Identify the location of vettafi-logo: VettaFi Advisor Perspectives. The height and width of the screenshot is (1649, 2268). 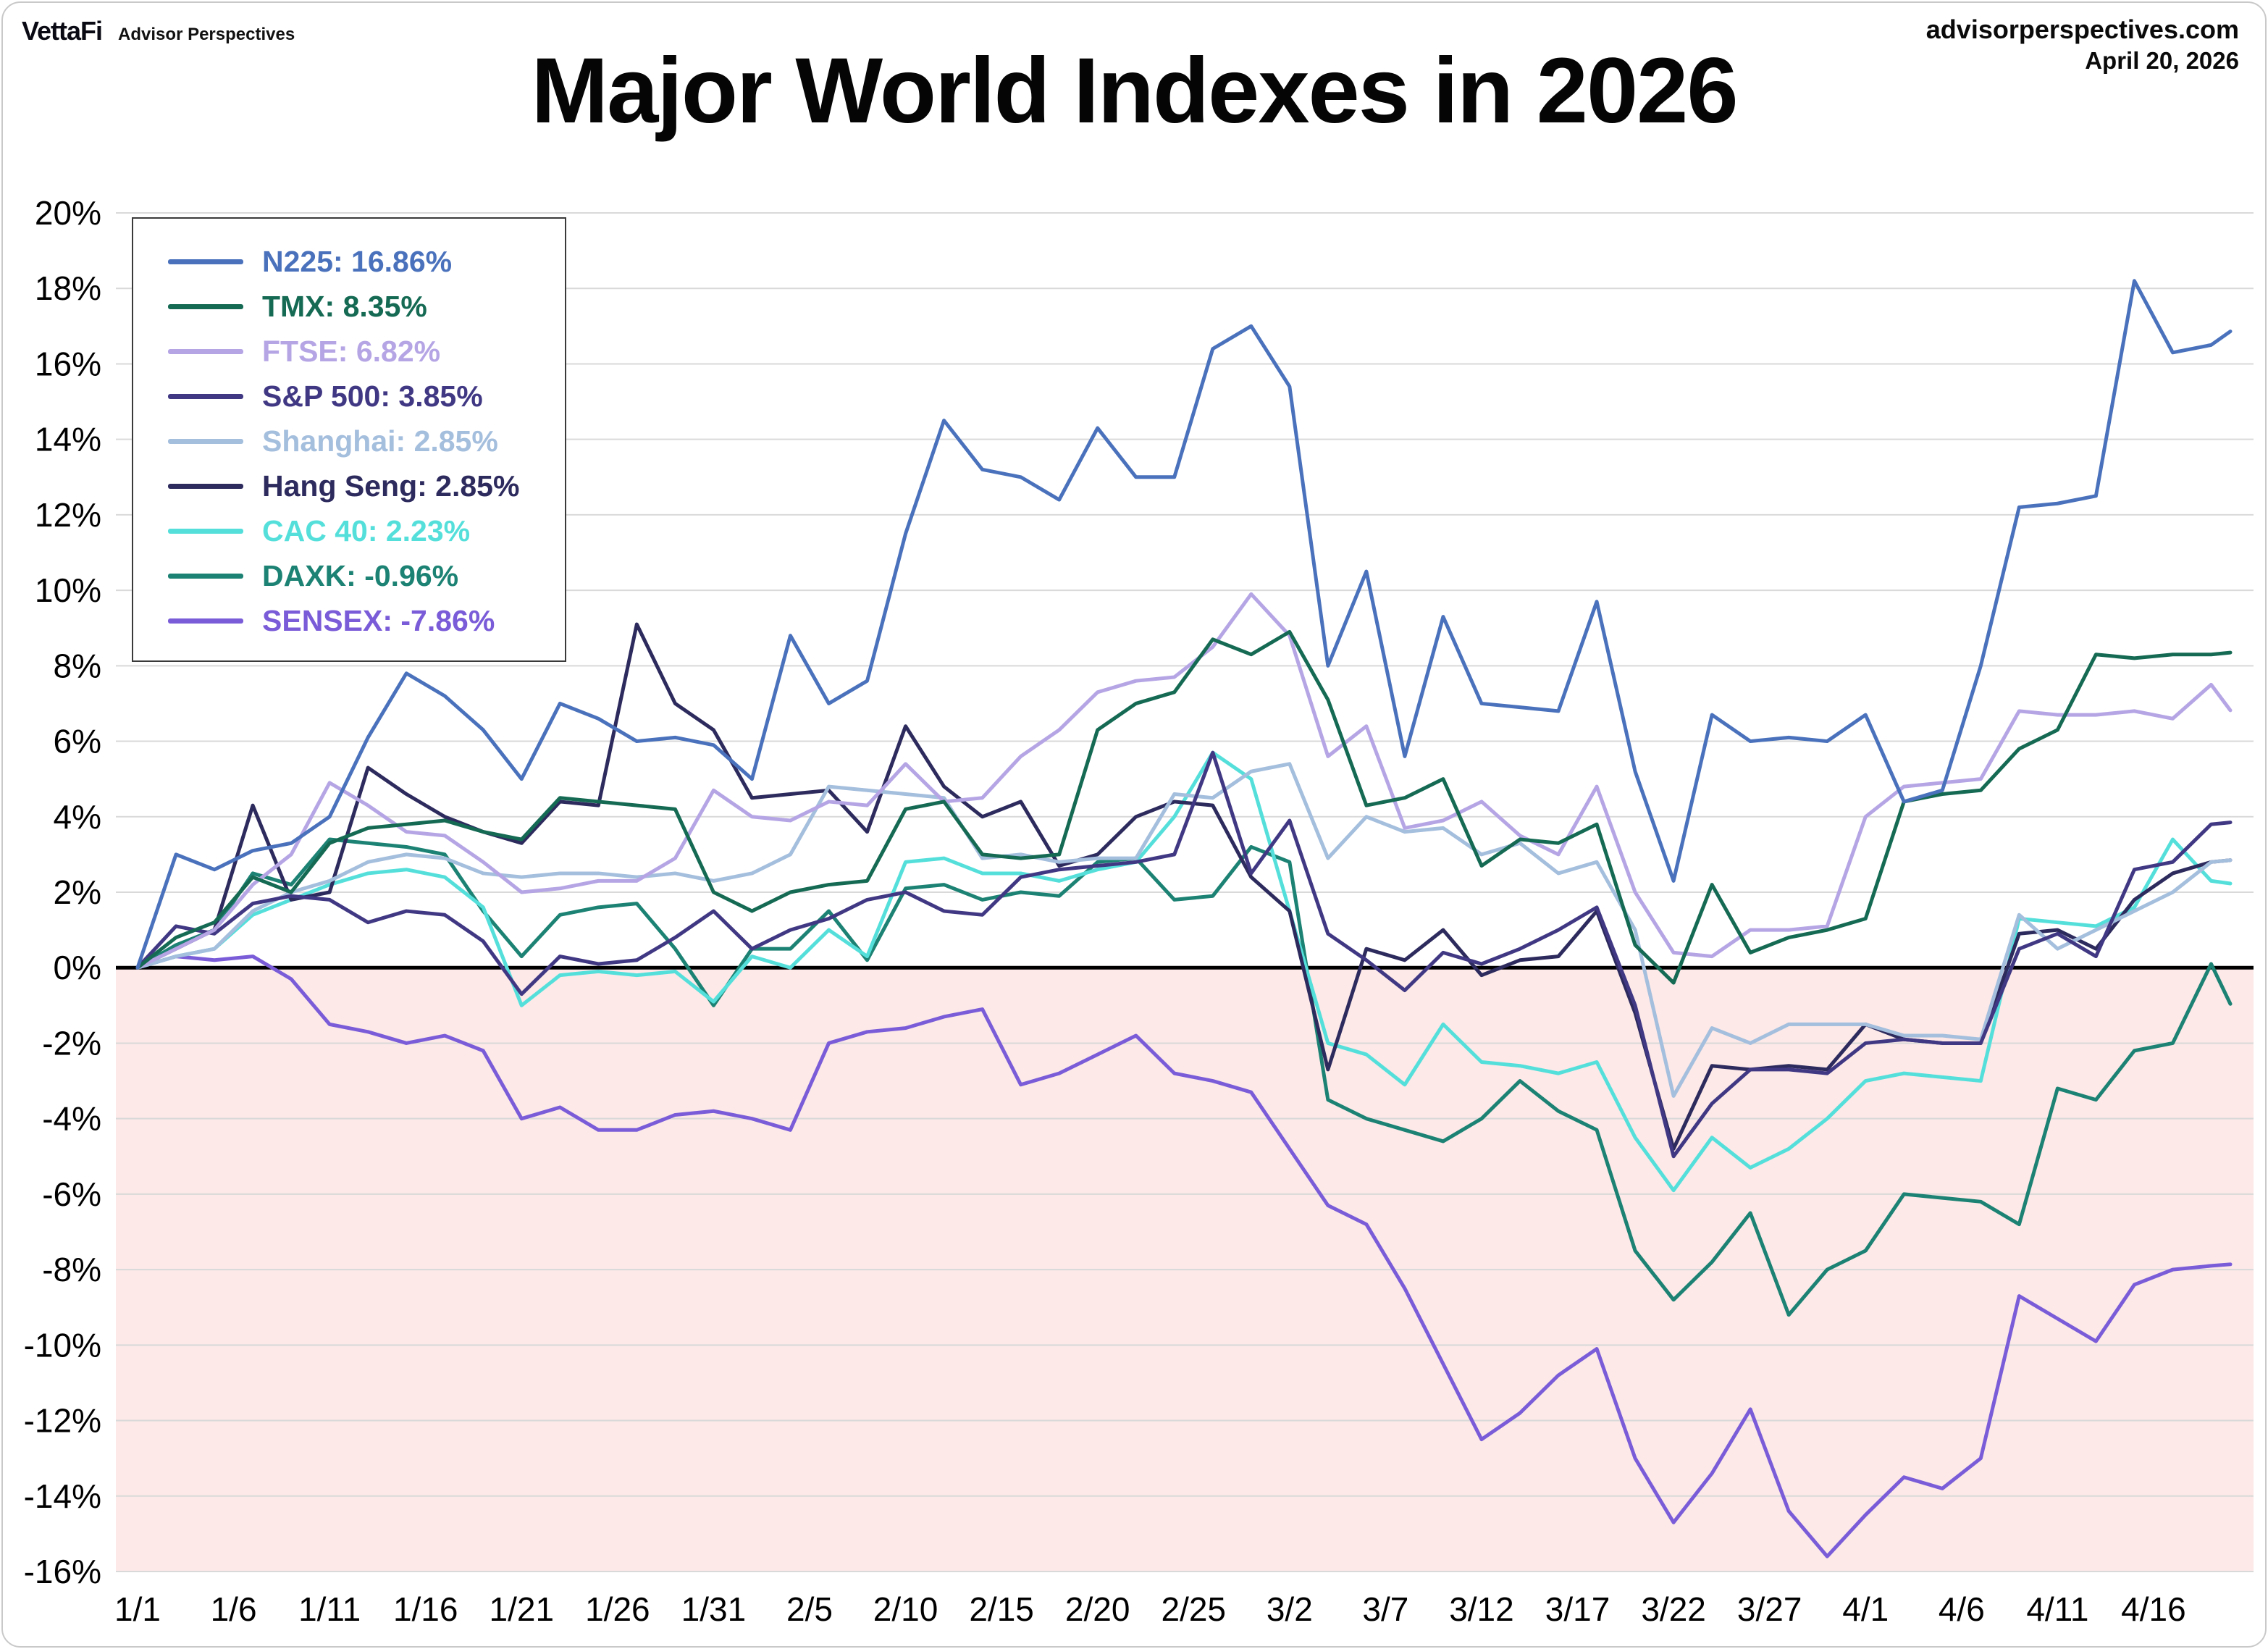
(158, 31).